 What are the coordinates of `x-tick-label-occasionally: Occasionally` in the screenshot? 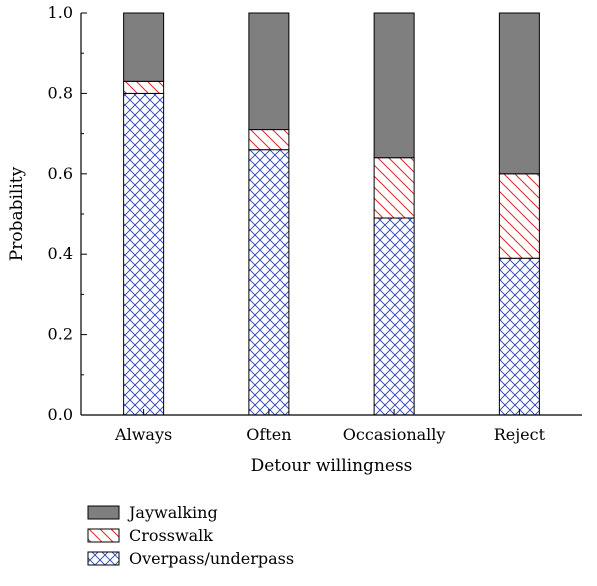 It's located at (394, 434).